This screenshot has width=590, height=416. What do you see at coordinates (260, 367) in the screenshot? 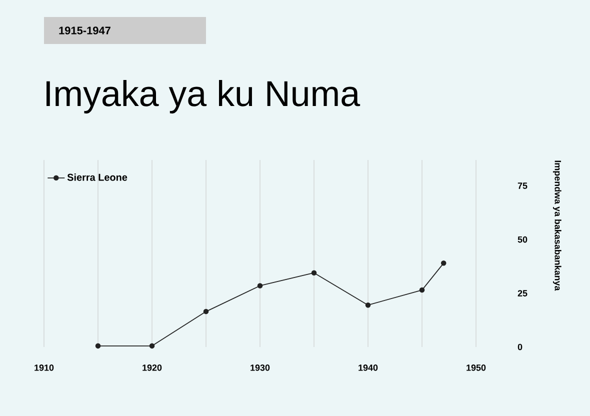
I see `x-tick-label: 1930` at bounding box center [260, 367].